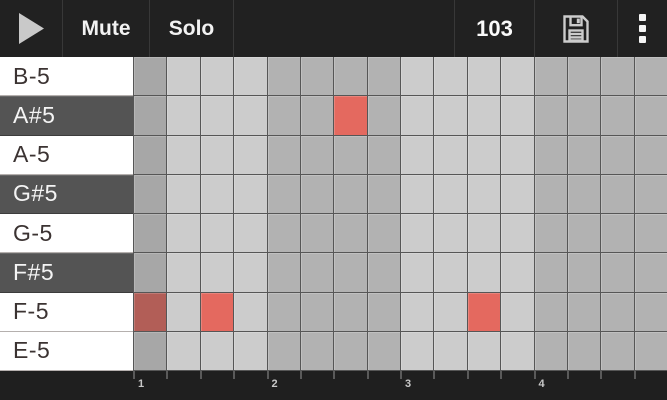 The image size is (667, 400). What do you see at coordinates (483, 273) in the screenshot?
I see `step-cell-F#5-11` at bounding box center [483, 273].